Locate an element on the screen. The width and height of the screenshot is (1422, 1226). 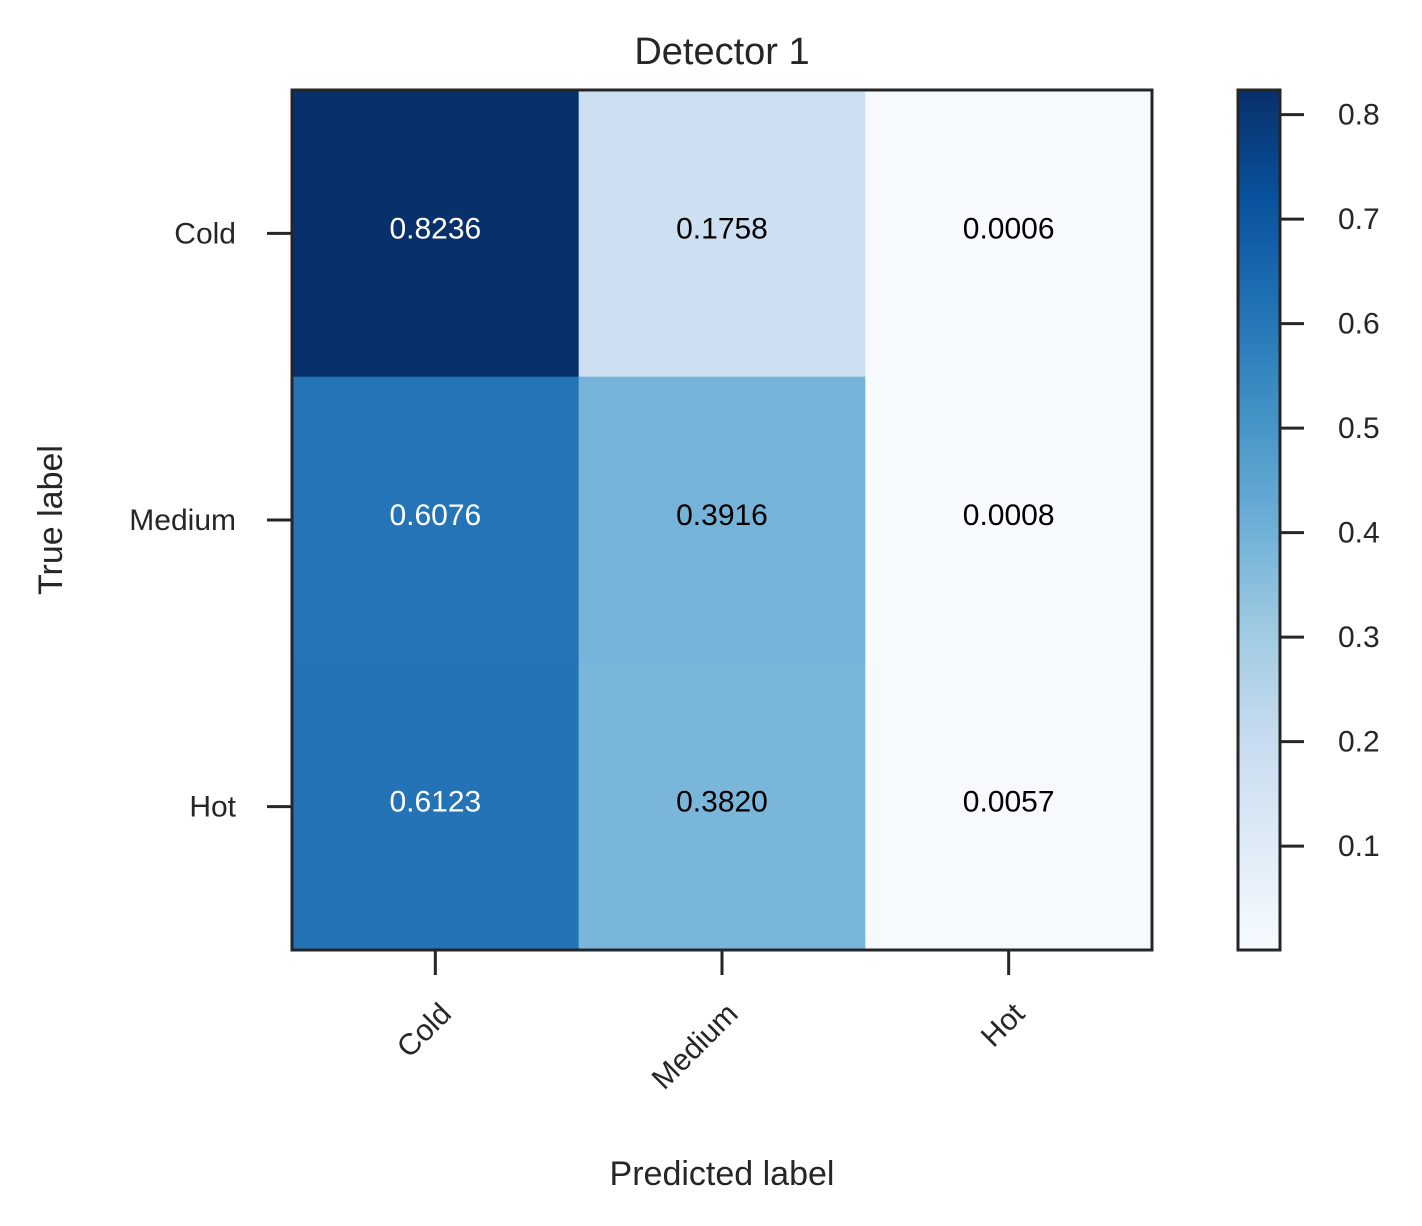
x-tick-label: Medium is located at coordinates (695, 1046).